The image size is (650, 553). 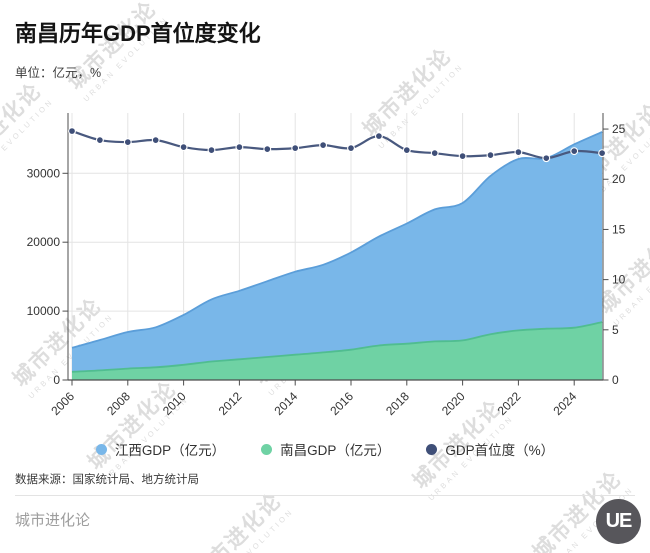 I want to click on line-gdp-primacy, so click(x=337, y=145).